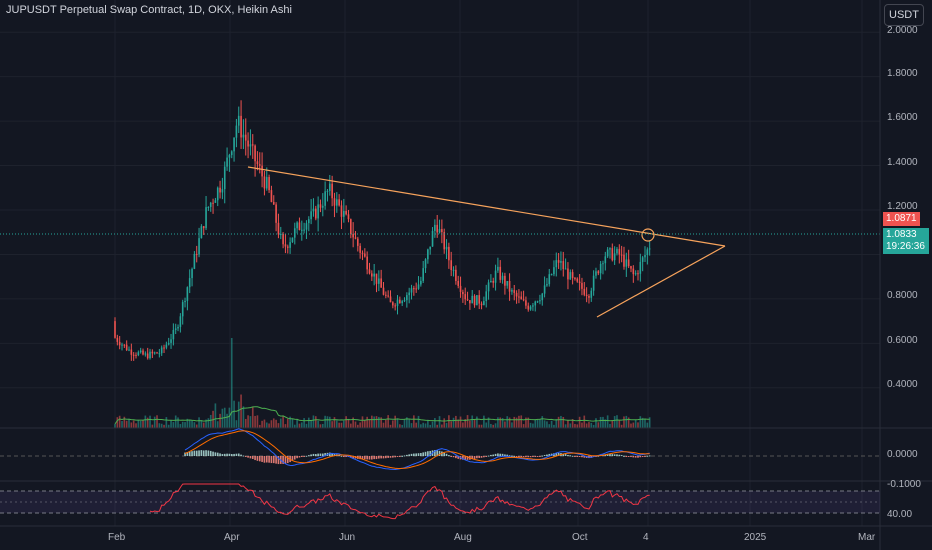 The image size is (932, 550). Describe the element at coordinates (661, 281) in the screenshot. I see `trendline-lower` at that location.